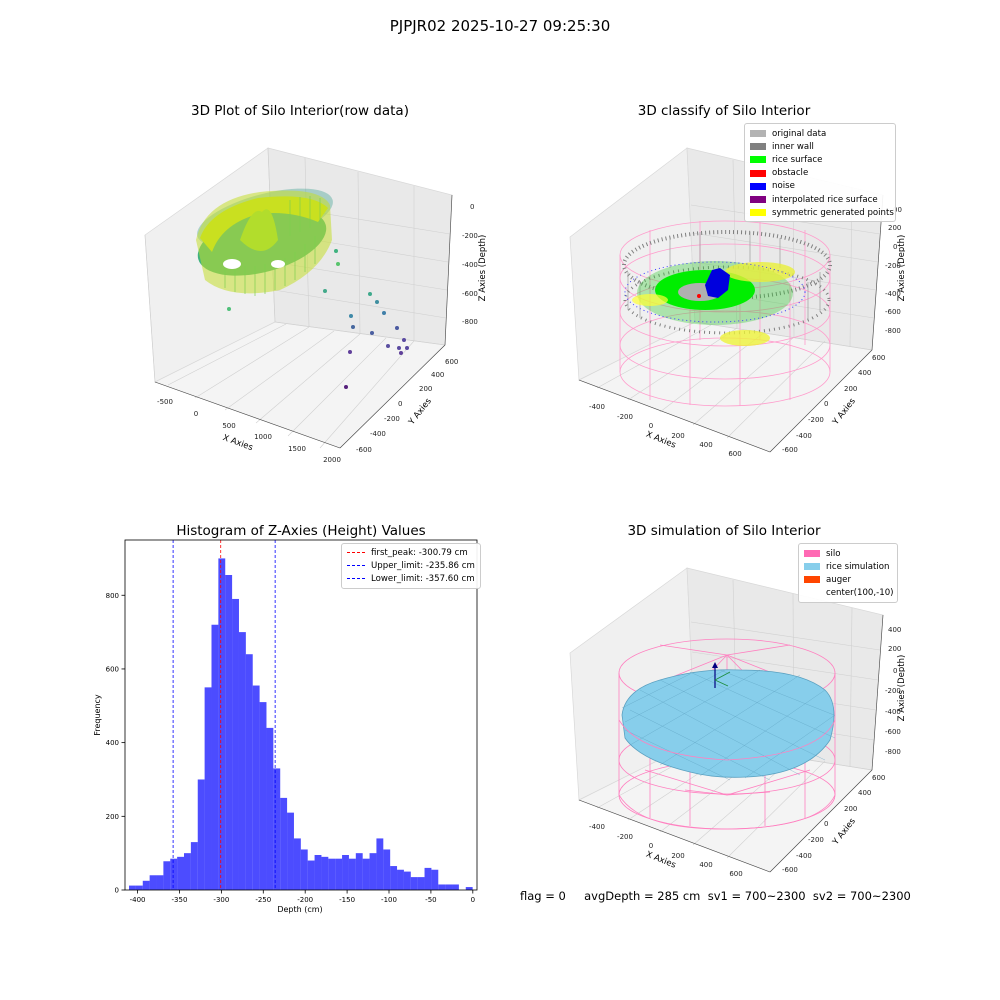 This screenshot has width=1000, height=1000. I want to click on legend-item-inner-wall: inner wall, so click(820, 146).